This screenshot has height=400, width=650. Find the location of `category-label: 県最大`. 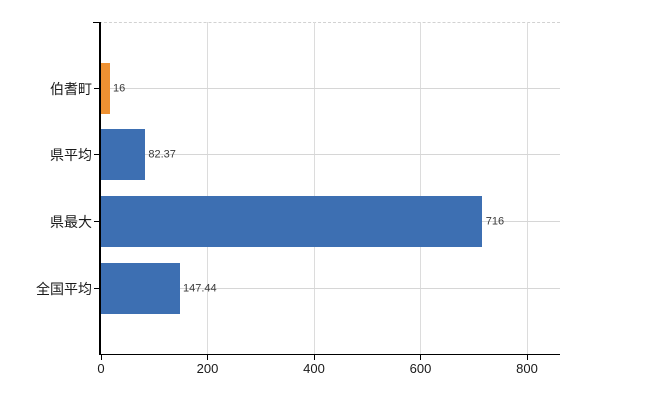

category-label: 県最大 is located at coordinates (71, 222).